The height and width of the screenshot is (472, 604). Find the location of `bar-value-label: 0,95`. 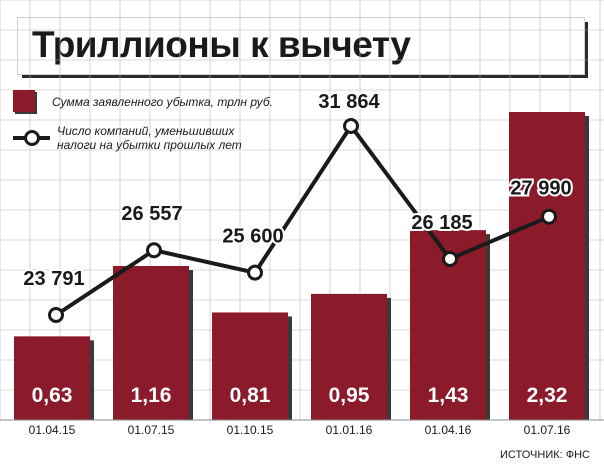

bar-value-label: 0,95 is located at coordinates (349, 395).